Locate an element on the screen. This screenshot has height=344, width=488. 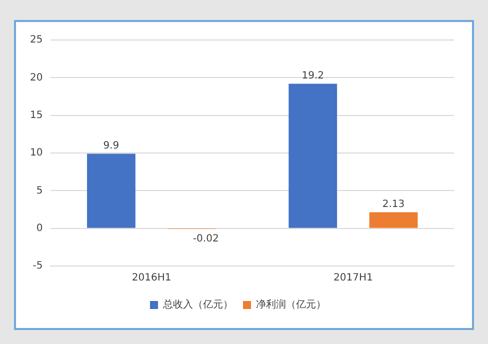
y-tick-label: -5 is located at coordinates (37, 266).